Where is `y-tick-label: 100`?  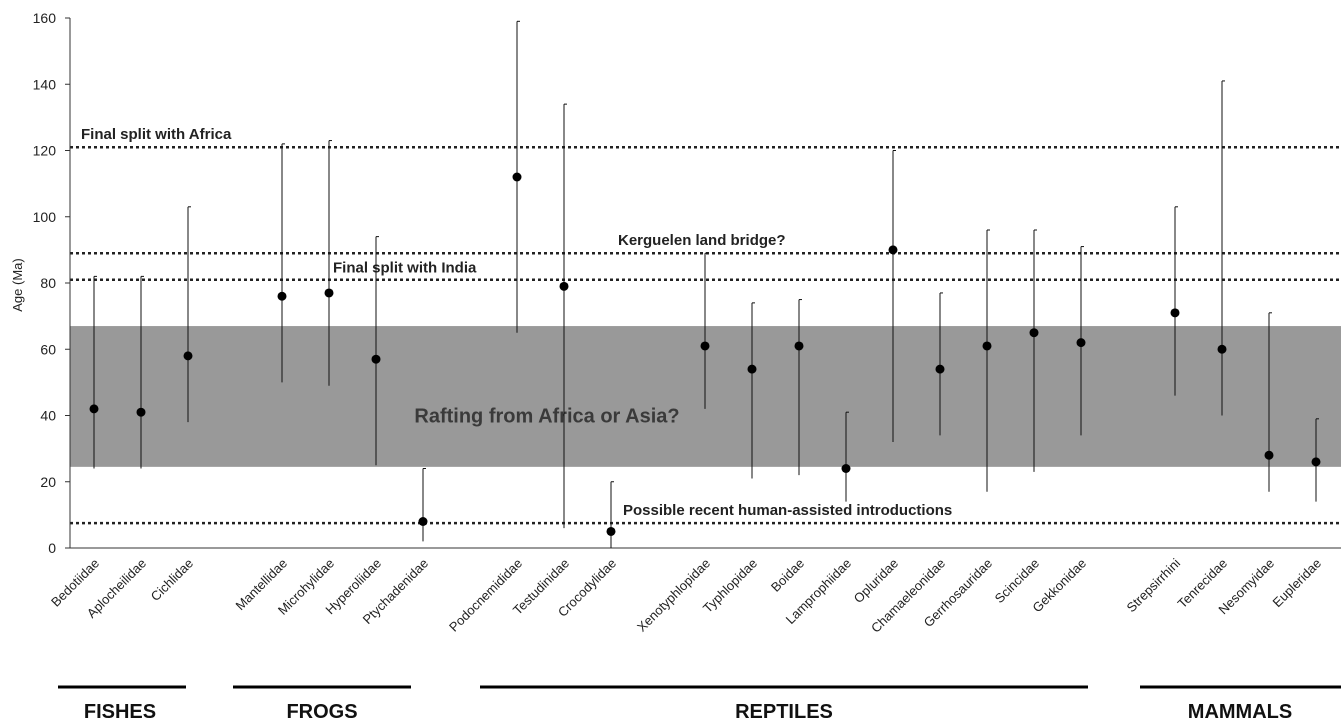
y-tick-label: 100 is located at coordinates (45, 217).